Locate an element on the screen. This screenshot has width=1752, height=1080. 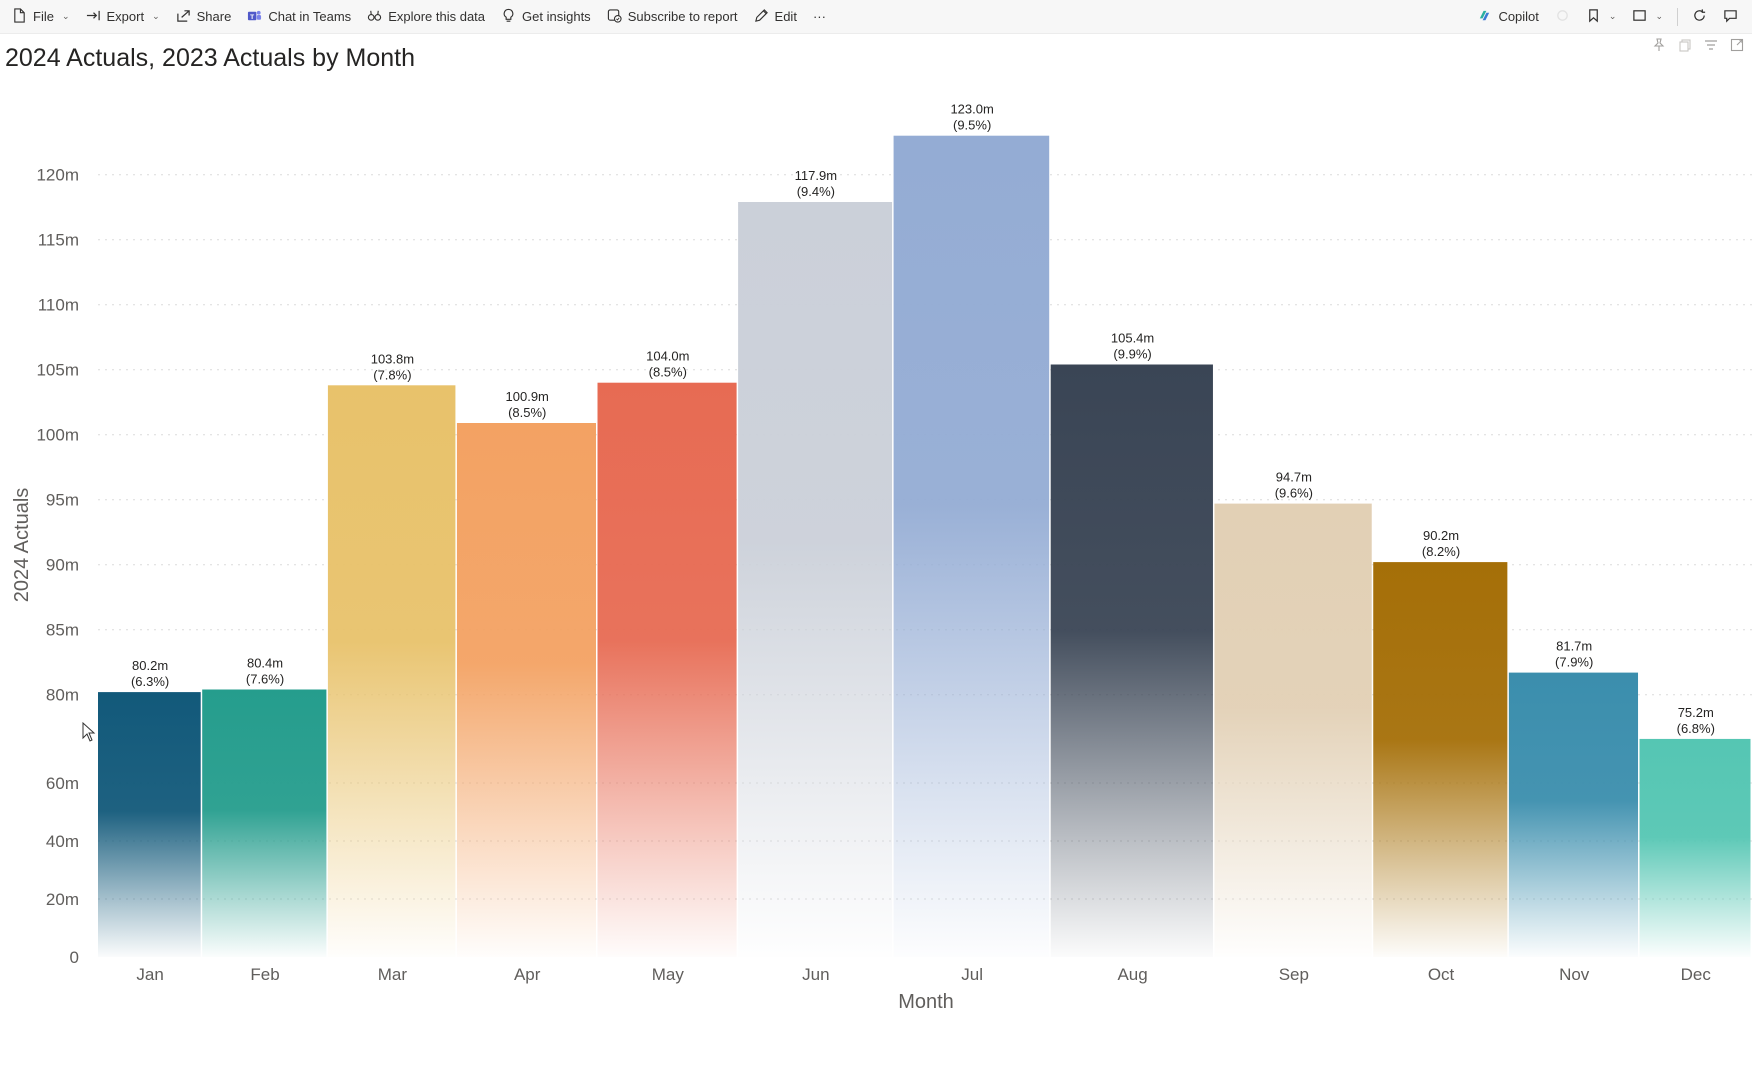
copilot-button: Copilot is located at coordinates (1507, 17).